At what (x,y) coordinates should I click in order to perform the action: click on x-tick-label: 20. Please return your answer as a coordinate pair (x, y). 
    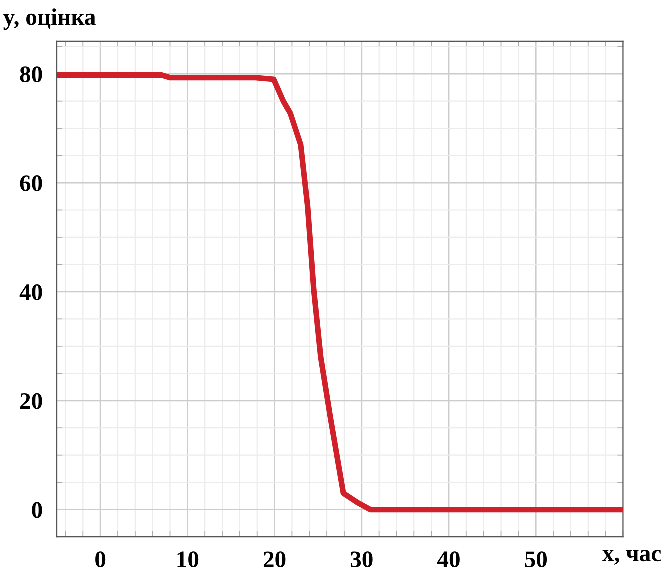
    Looking at the image, I should click on (275, 560).